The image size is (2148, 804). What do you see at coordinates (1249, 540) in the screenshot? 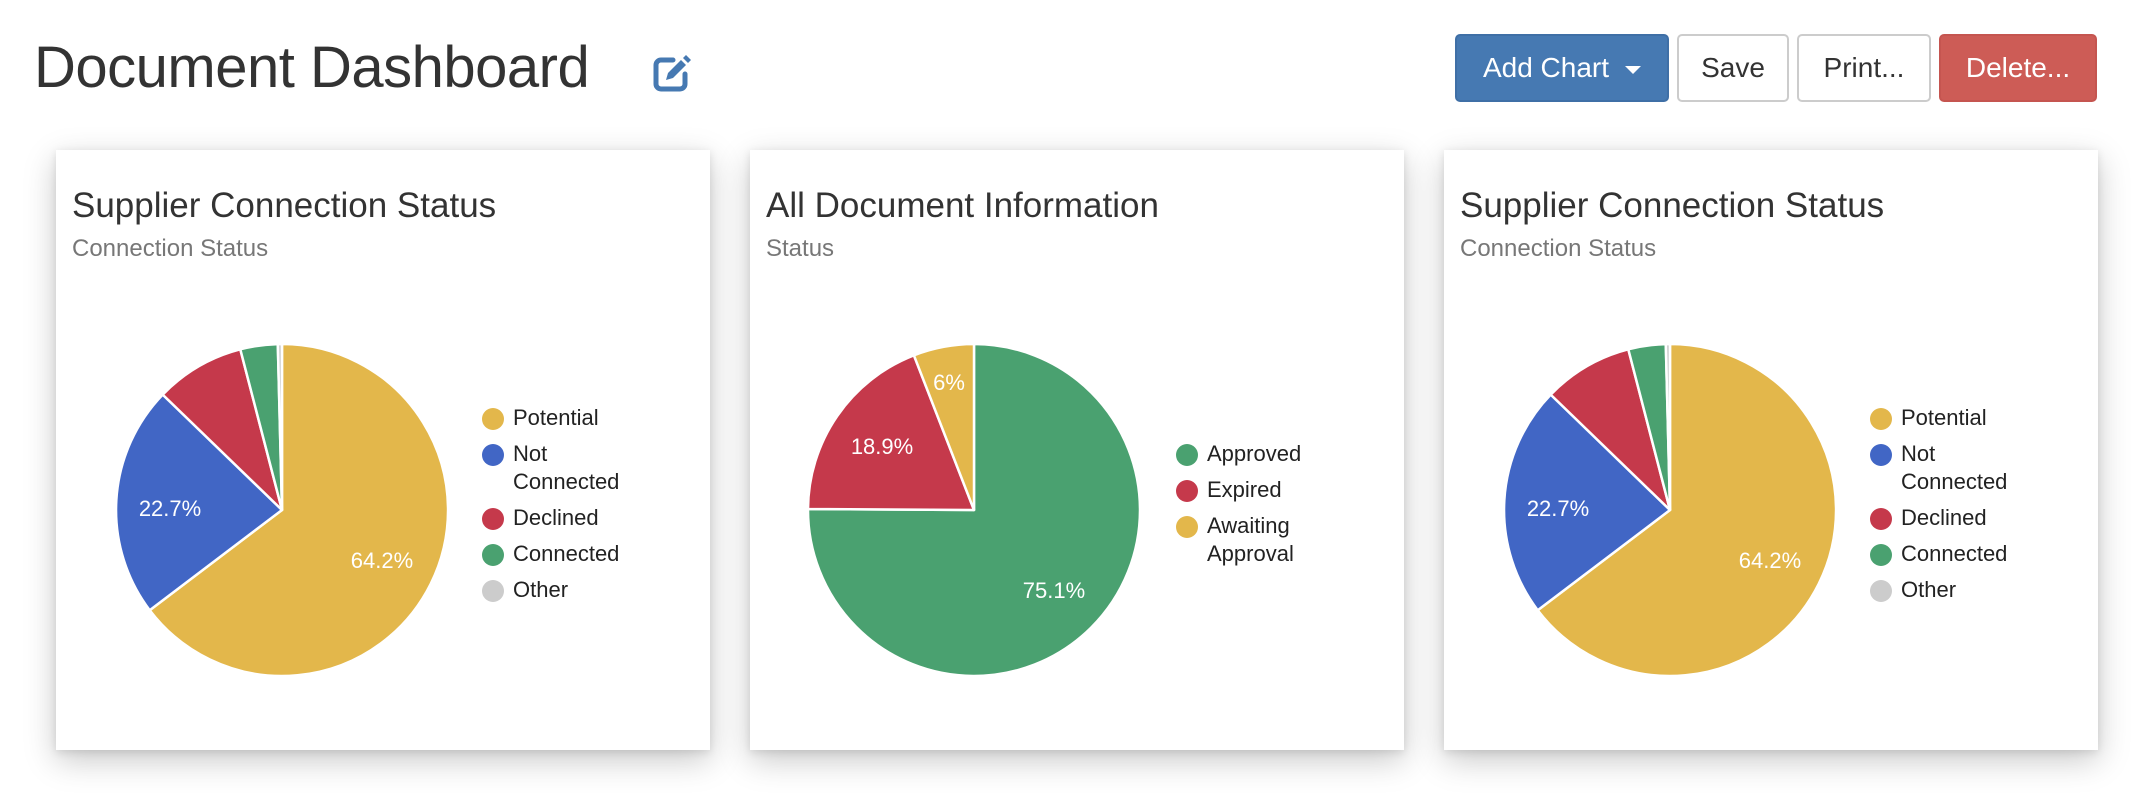
I see `legend-item-awaiting-approval: Awaiting Approval` at bounding box center [1249, 540].